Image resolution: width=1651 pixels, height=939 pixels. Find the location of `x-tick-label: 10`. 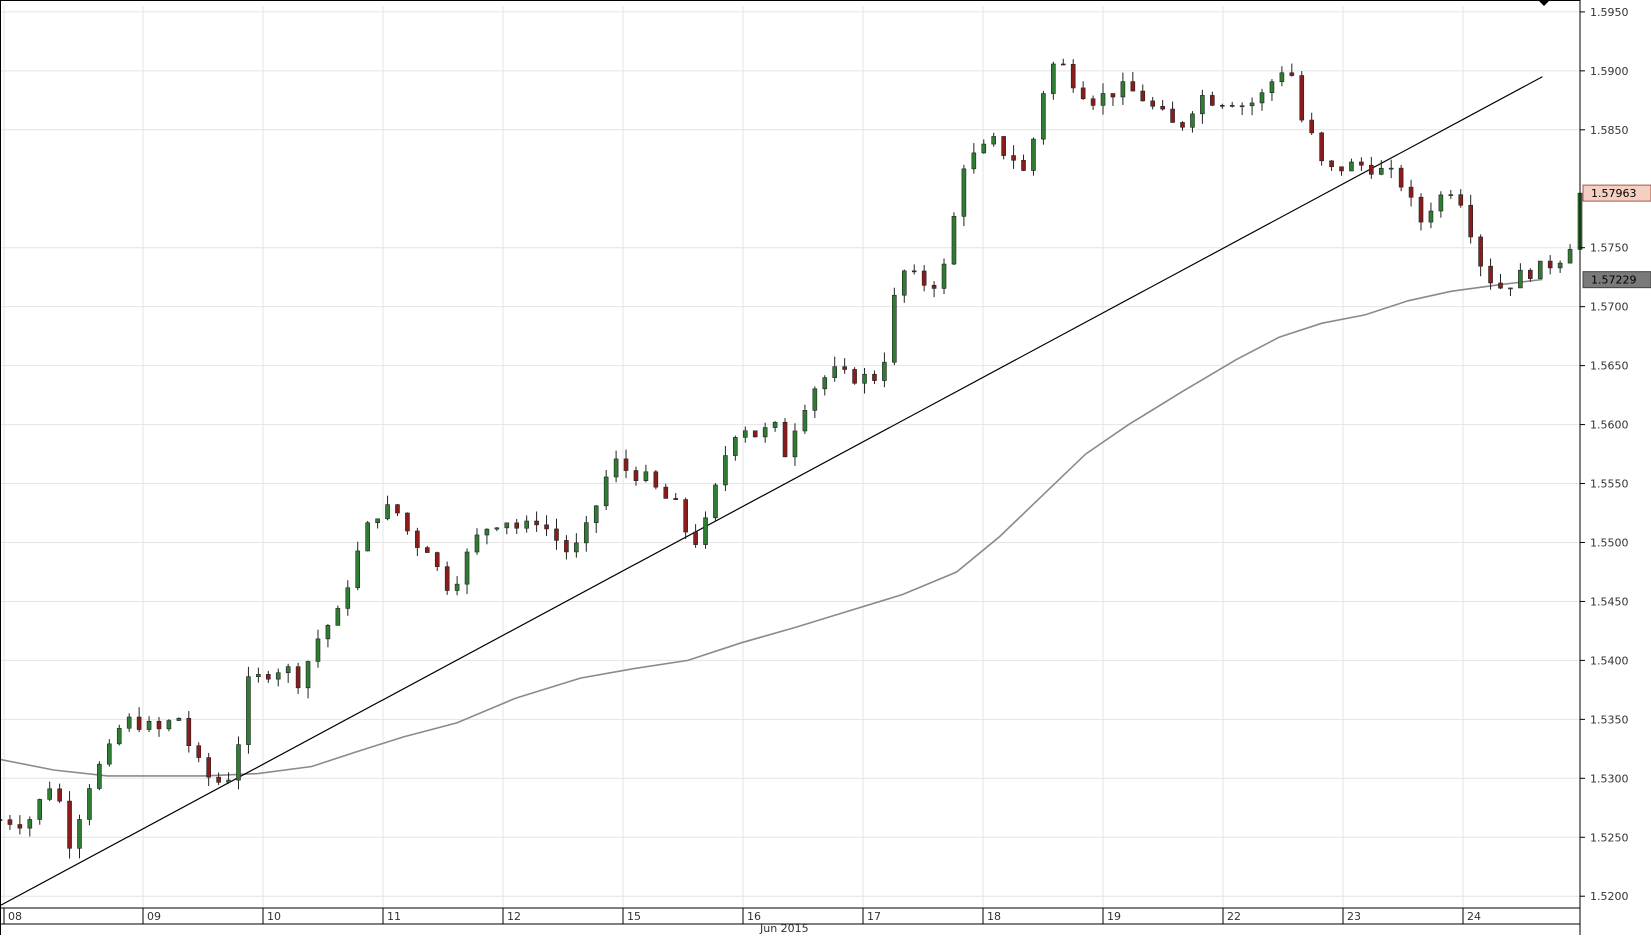

x-tick-label: 10 is located at coordinates (274, 916).